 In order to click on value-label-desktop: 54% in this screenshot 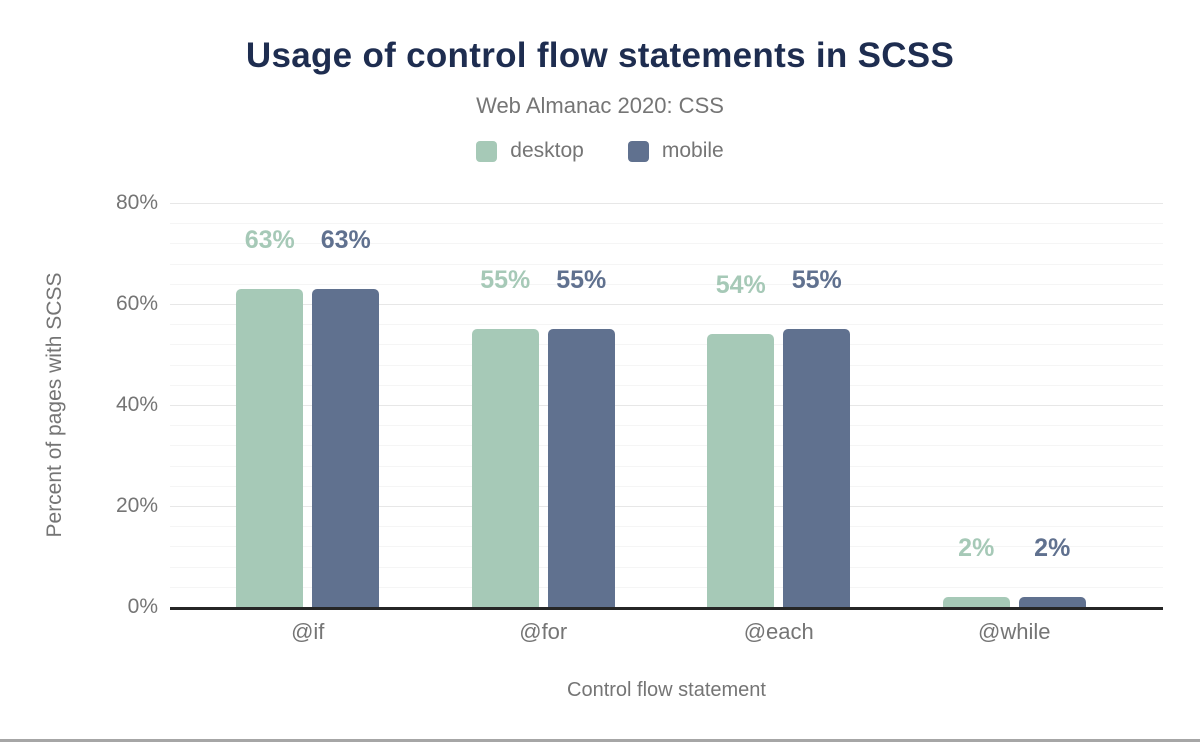, I will do `click(740, 285)`.